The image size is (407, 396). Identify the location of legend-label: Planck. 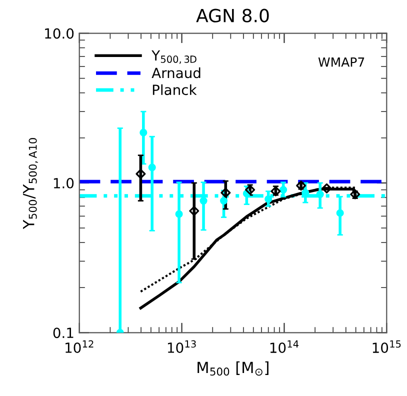
(174, 90).